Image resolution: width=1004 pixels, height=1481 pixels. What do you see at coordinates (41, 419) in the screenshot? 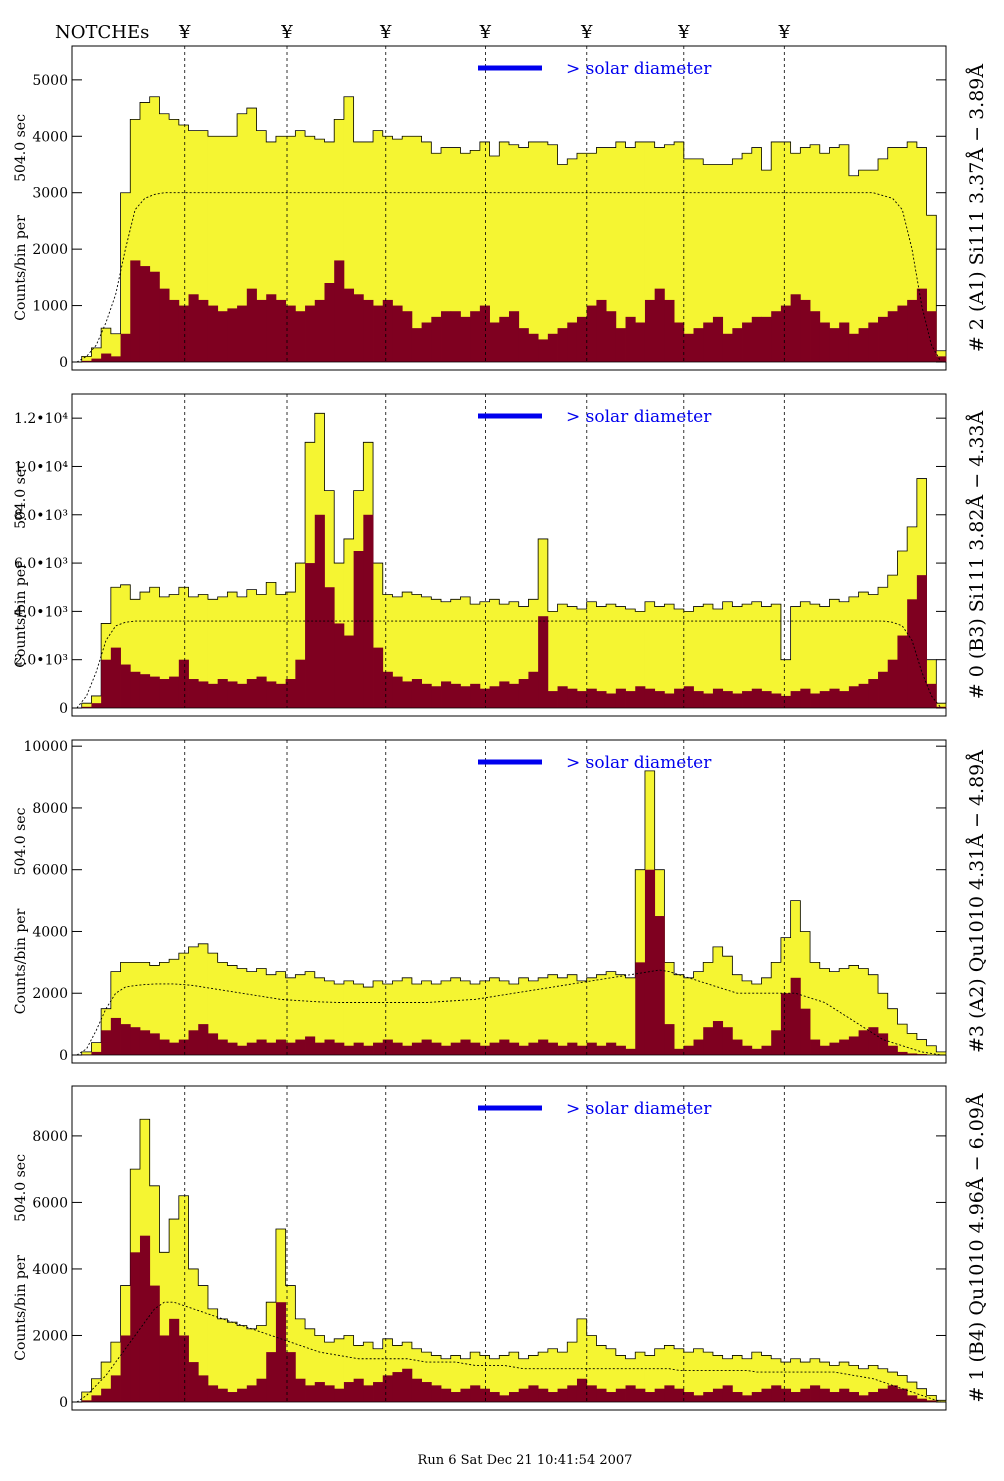
I see `ytick-label: 1.2•10⁴` at bounding box center [41, 419].